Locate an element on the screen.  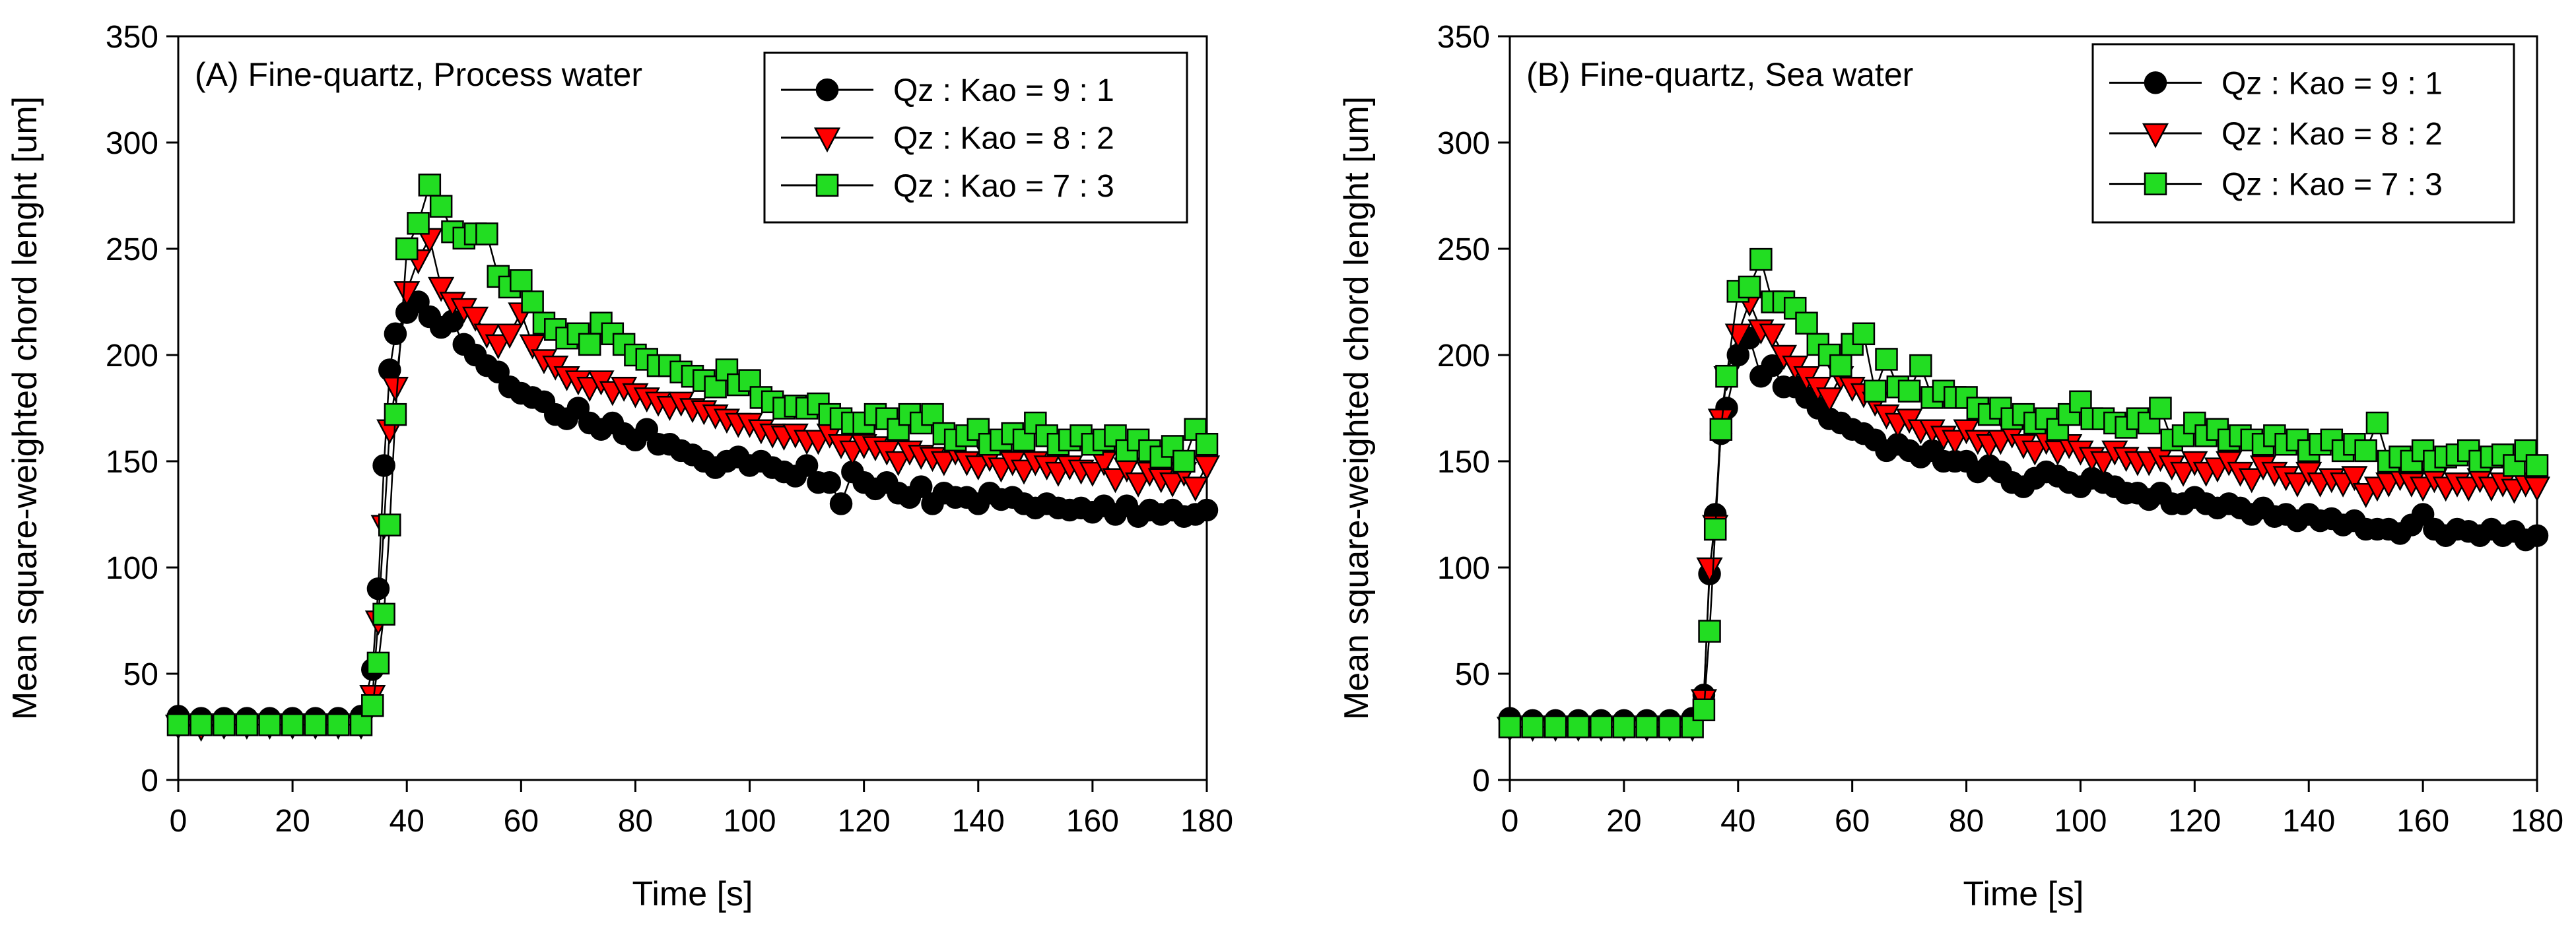
panel-title: (B) Fine-quartz, Sea water is located at coordinates (1719, 74).